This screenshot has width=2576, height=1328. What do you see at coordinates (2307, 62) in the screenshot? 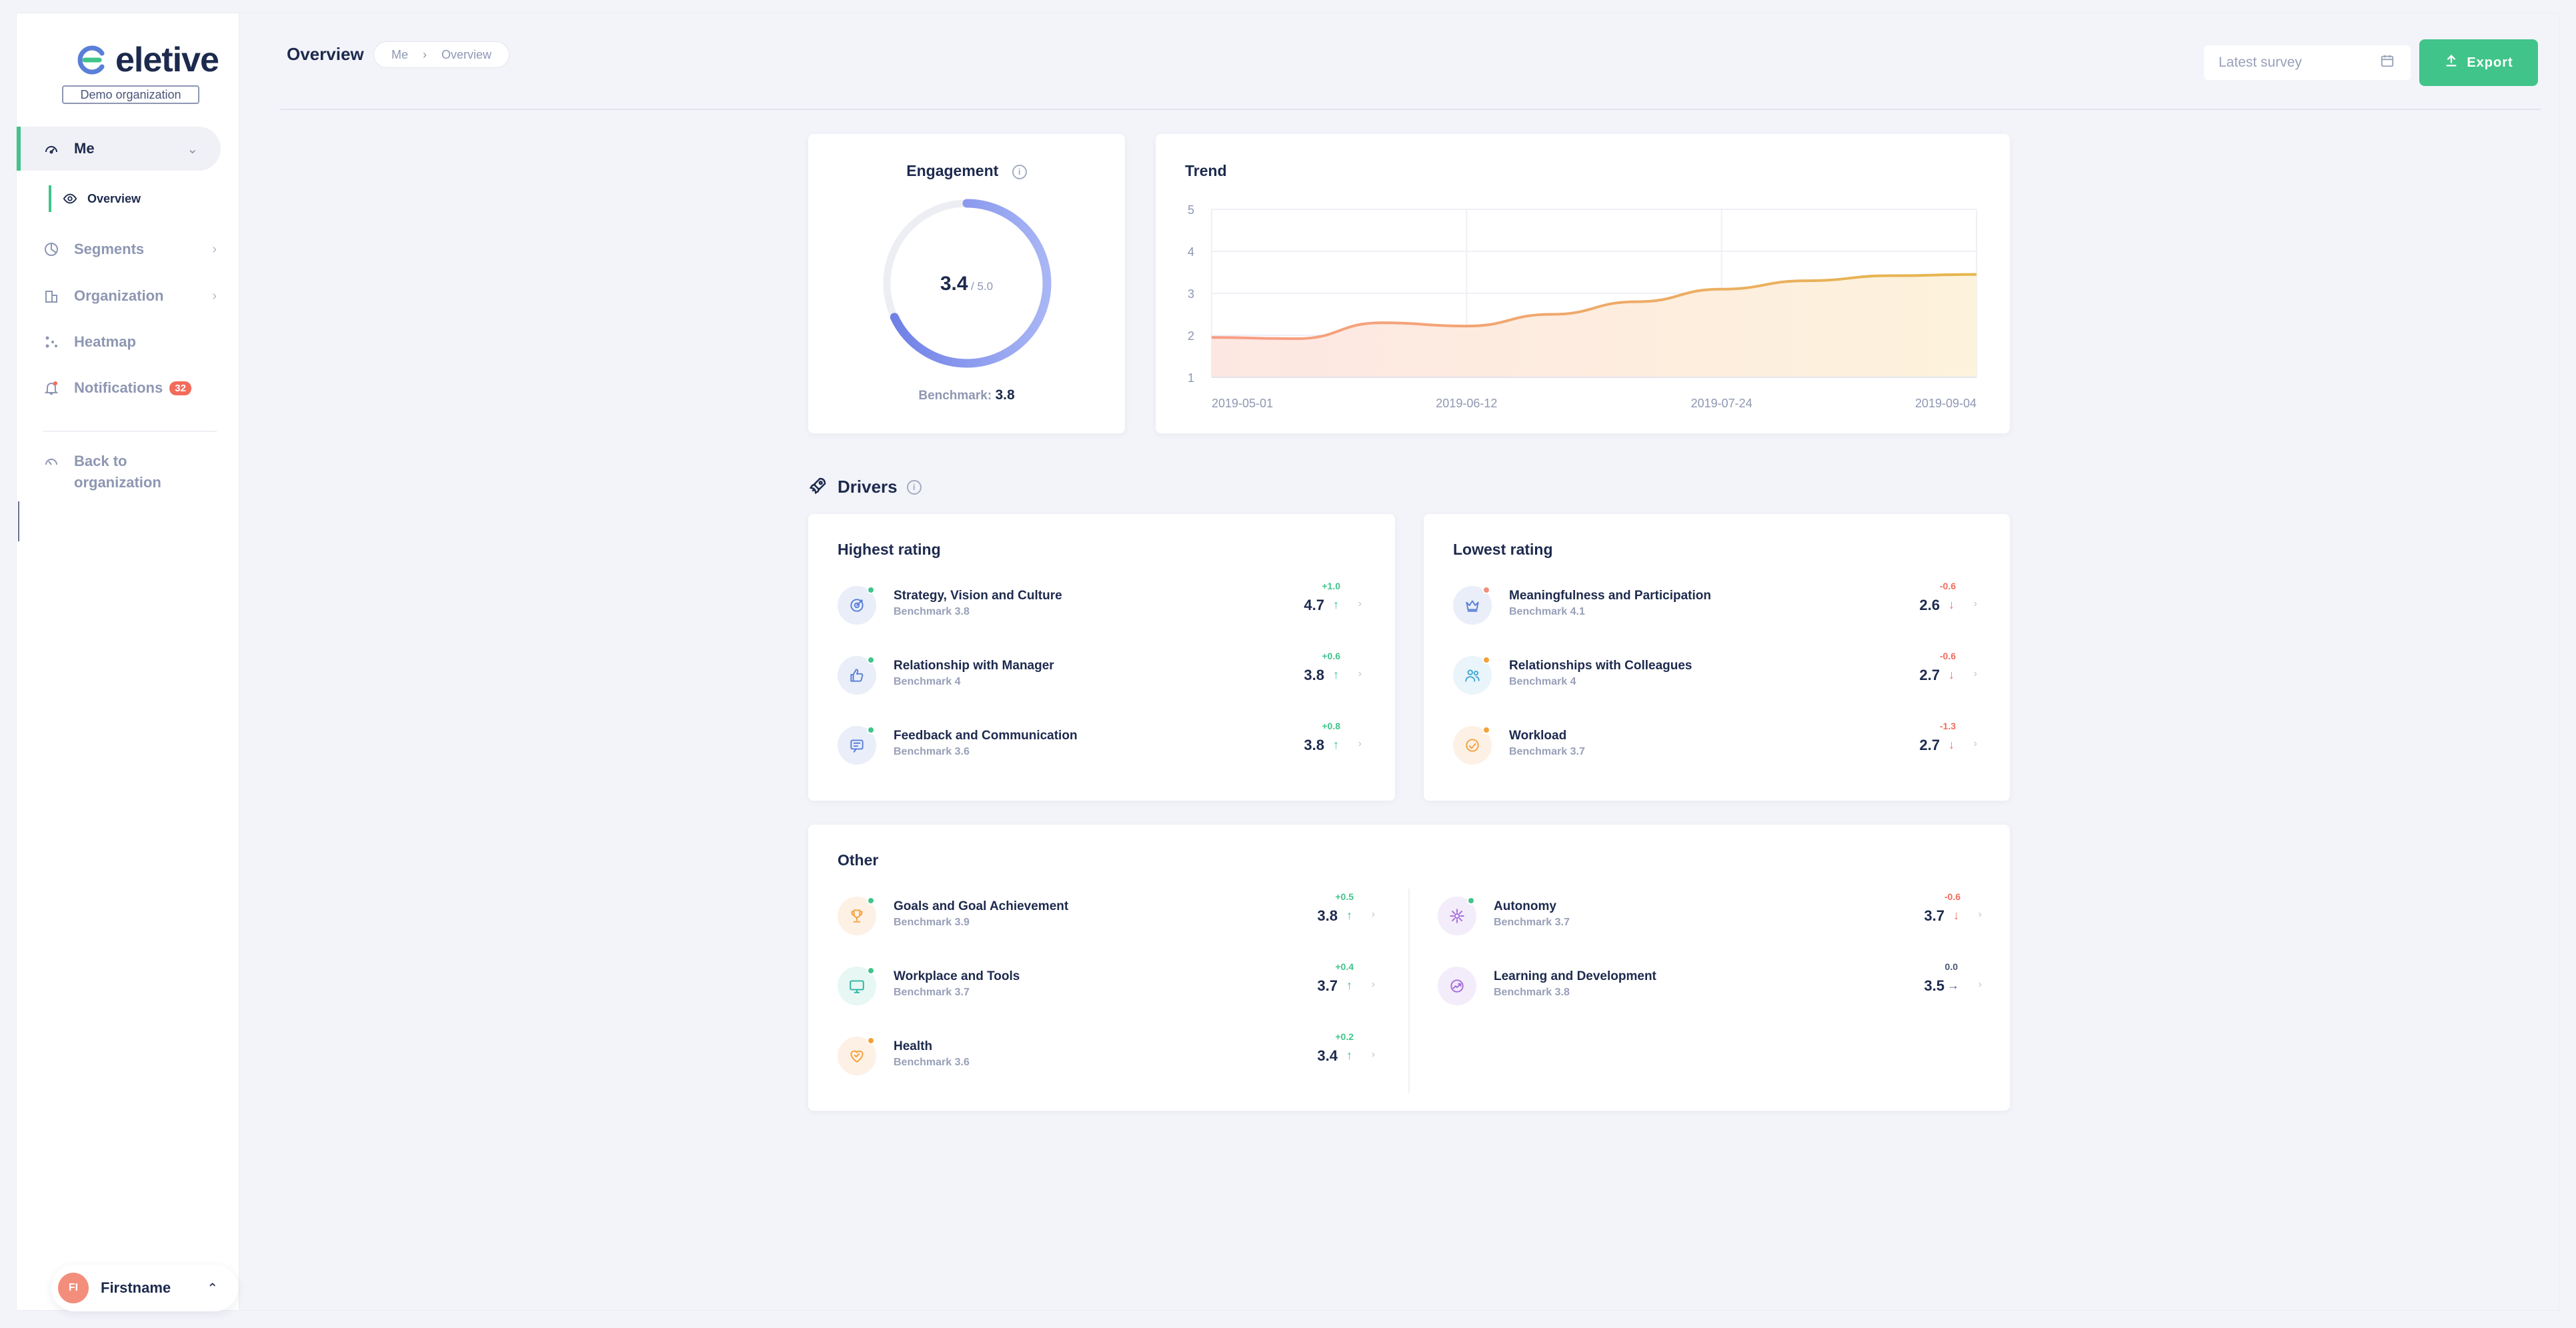
I see `survey-select: Latest survey` at bounding box center [2307, 62].